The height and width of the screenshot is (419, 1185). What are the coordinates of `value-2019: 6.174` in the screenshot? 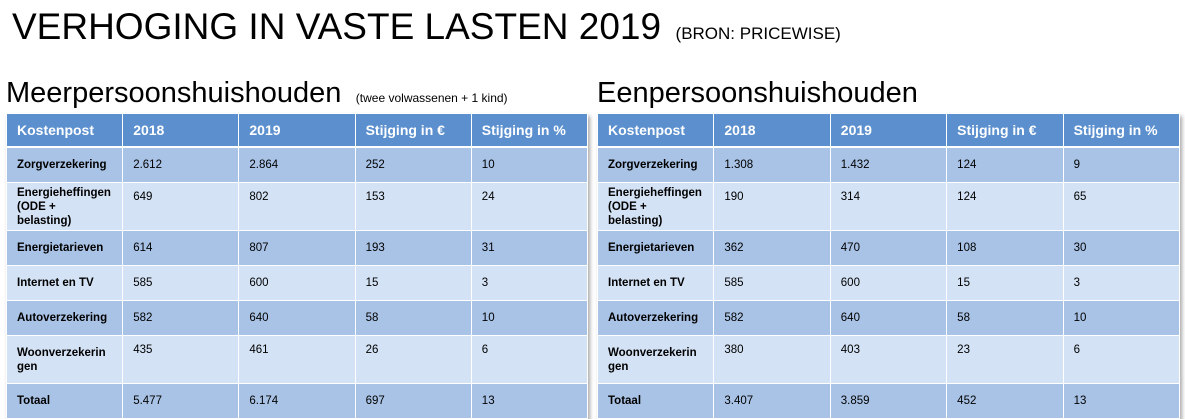 It's located at (297, 401).